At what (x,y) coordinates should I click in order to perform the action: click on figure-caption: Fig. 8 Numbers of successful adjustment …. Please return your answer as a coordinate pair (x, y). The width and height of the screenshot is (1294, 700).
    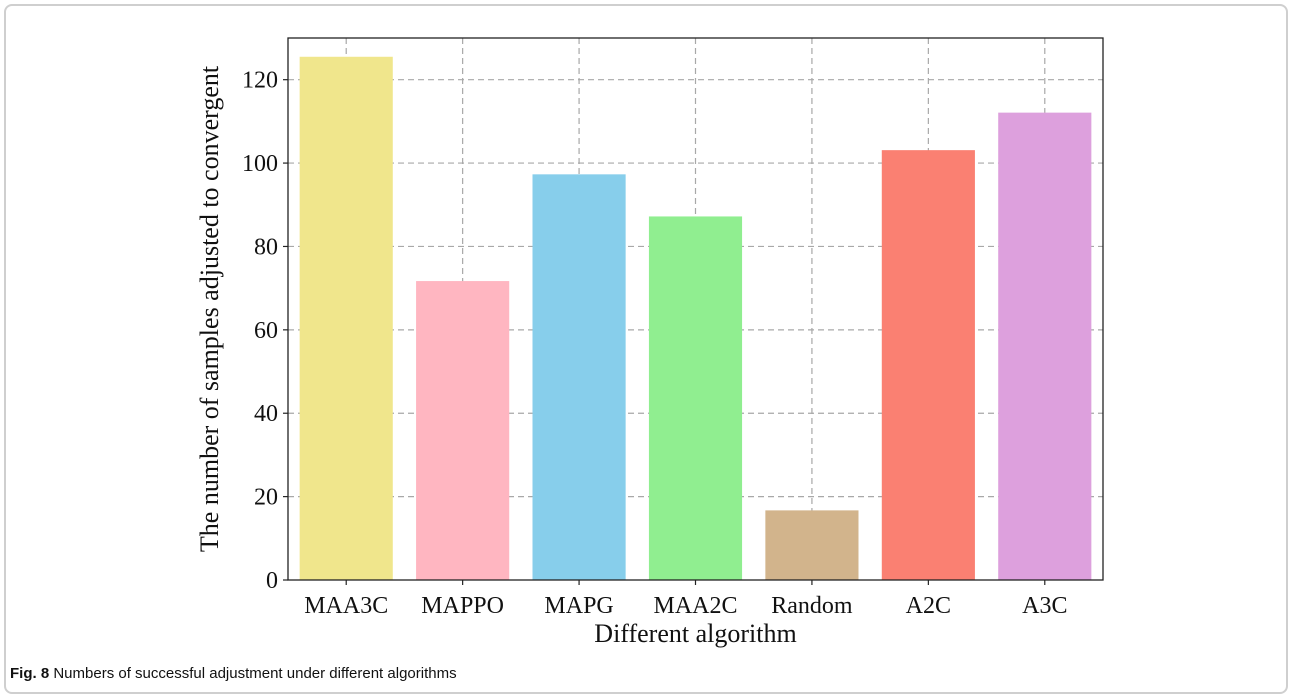
    Looking at the image, I should click on (233, 673).